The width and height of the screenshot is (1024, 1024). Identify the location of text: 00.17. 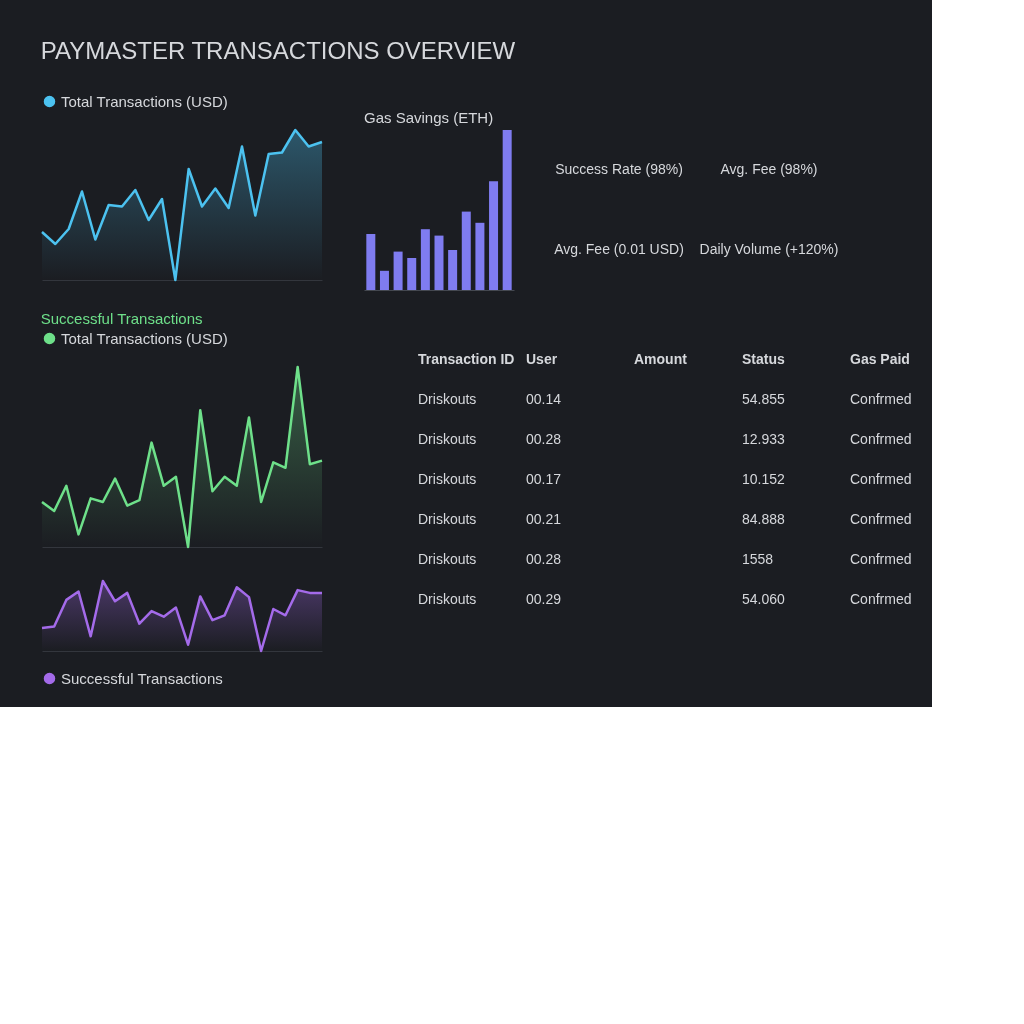
(544, 479).